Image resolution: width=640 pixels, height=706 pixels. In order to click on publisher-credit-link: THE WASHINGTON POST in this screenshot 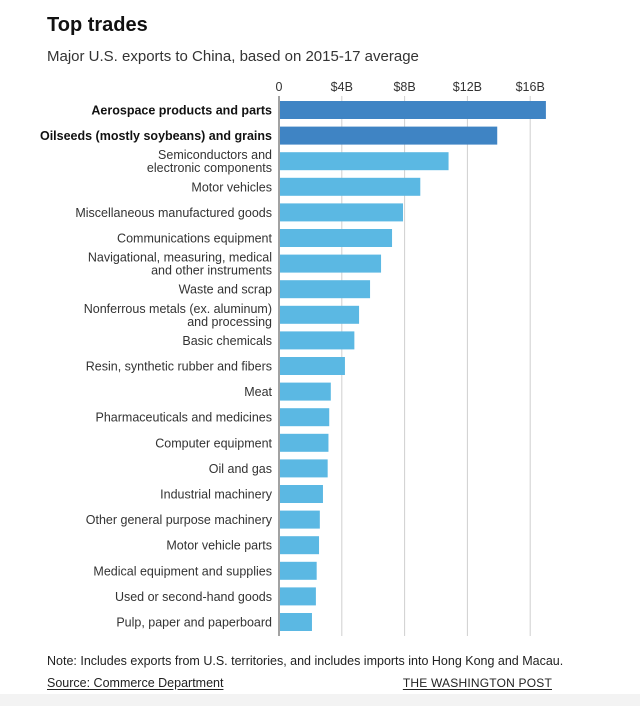, I will do `click(477, 683)`.